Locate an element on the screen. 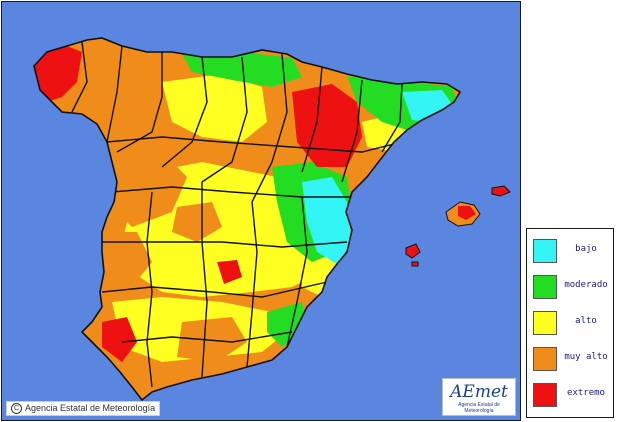 The image size is (618, 422). zone-extremo-center is located at coordinates (229, 272).